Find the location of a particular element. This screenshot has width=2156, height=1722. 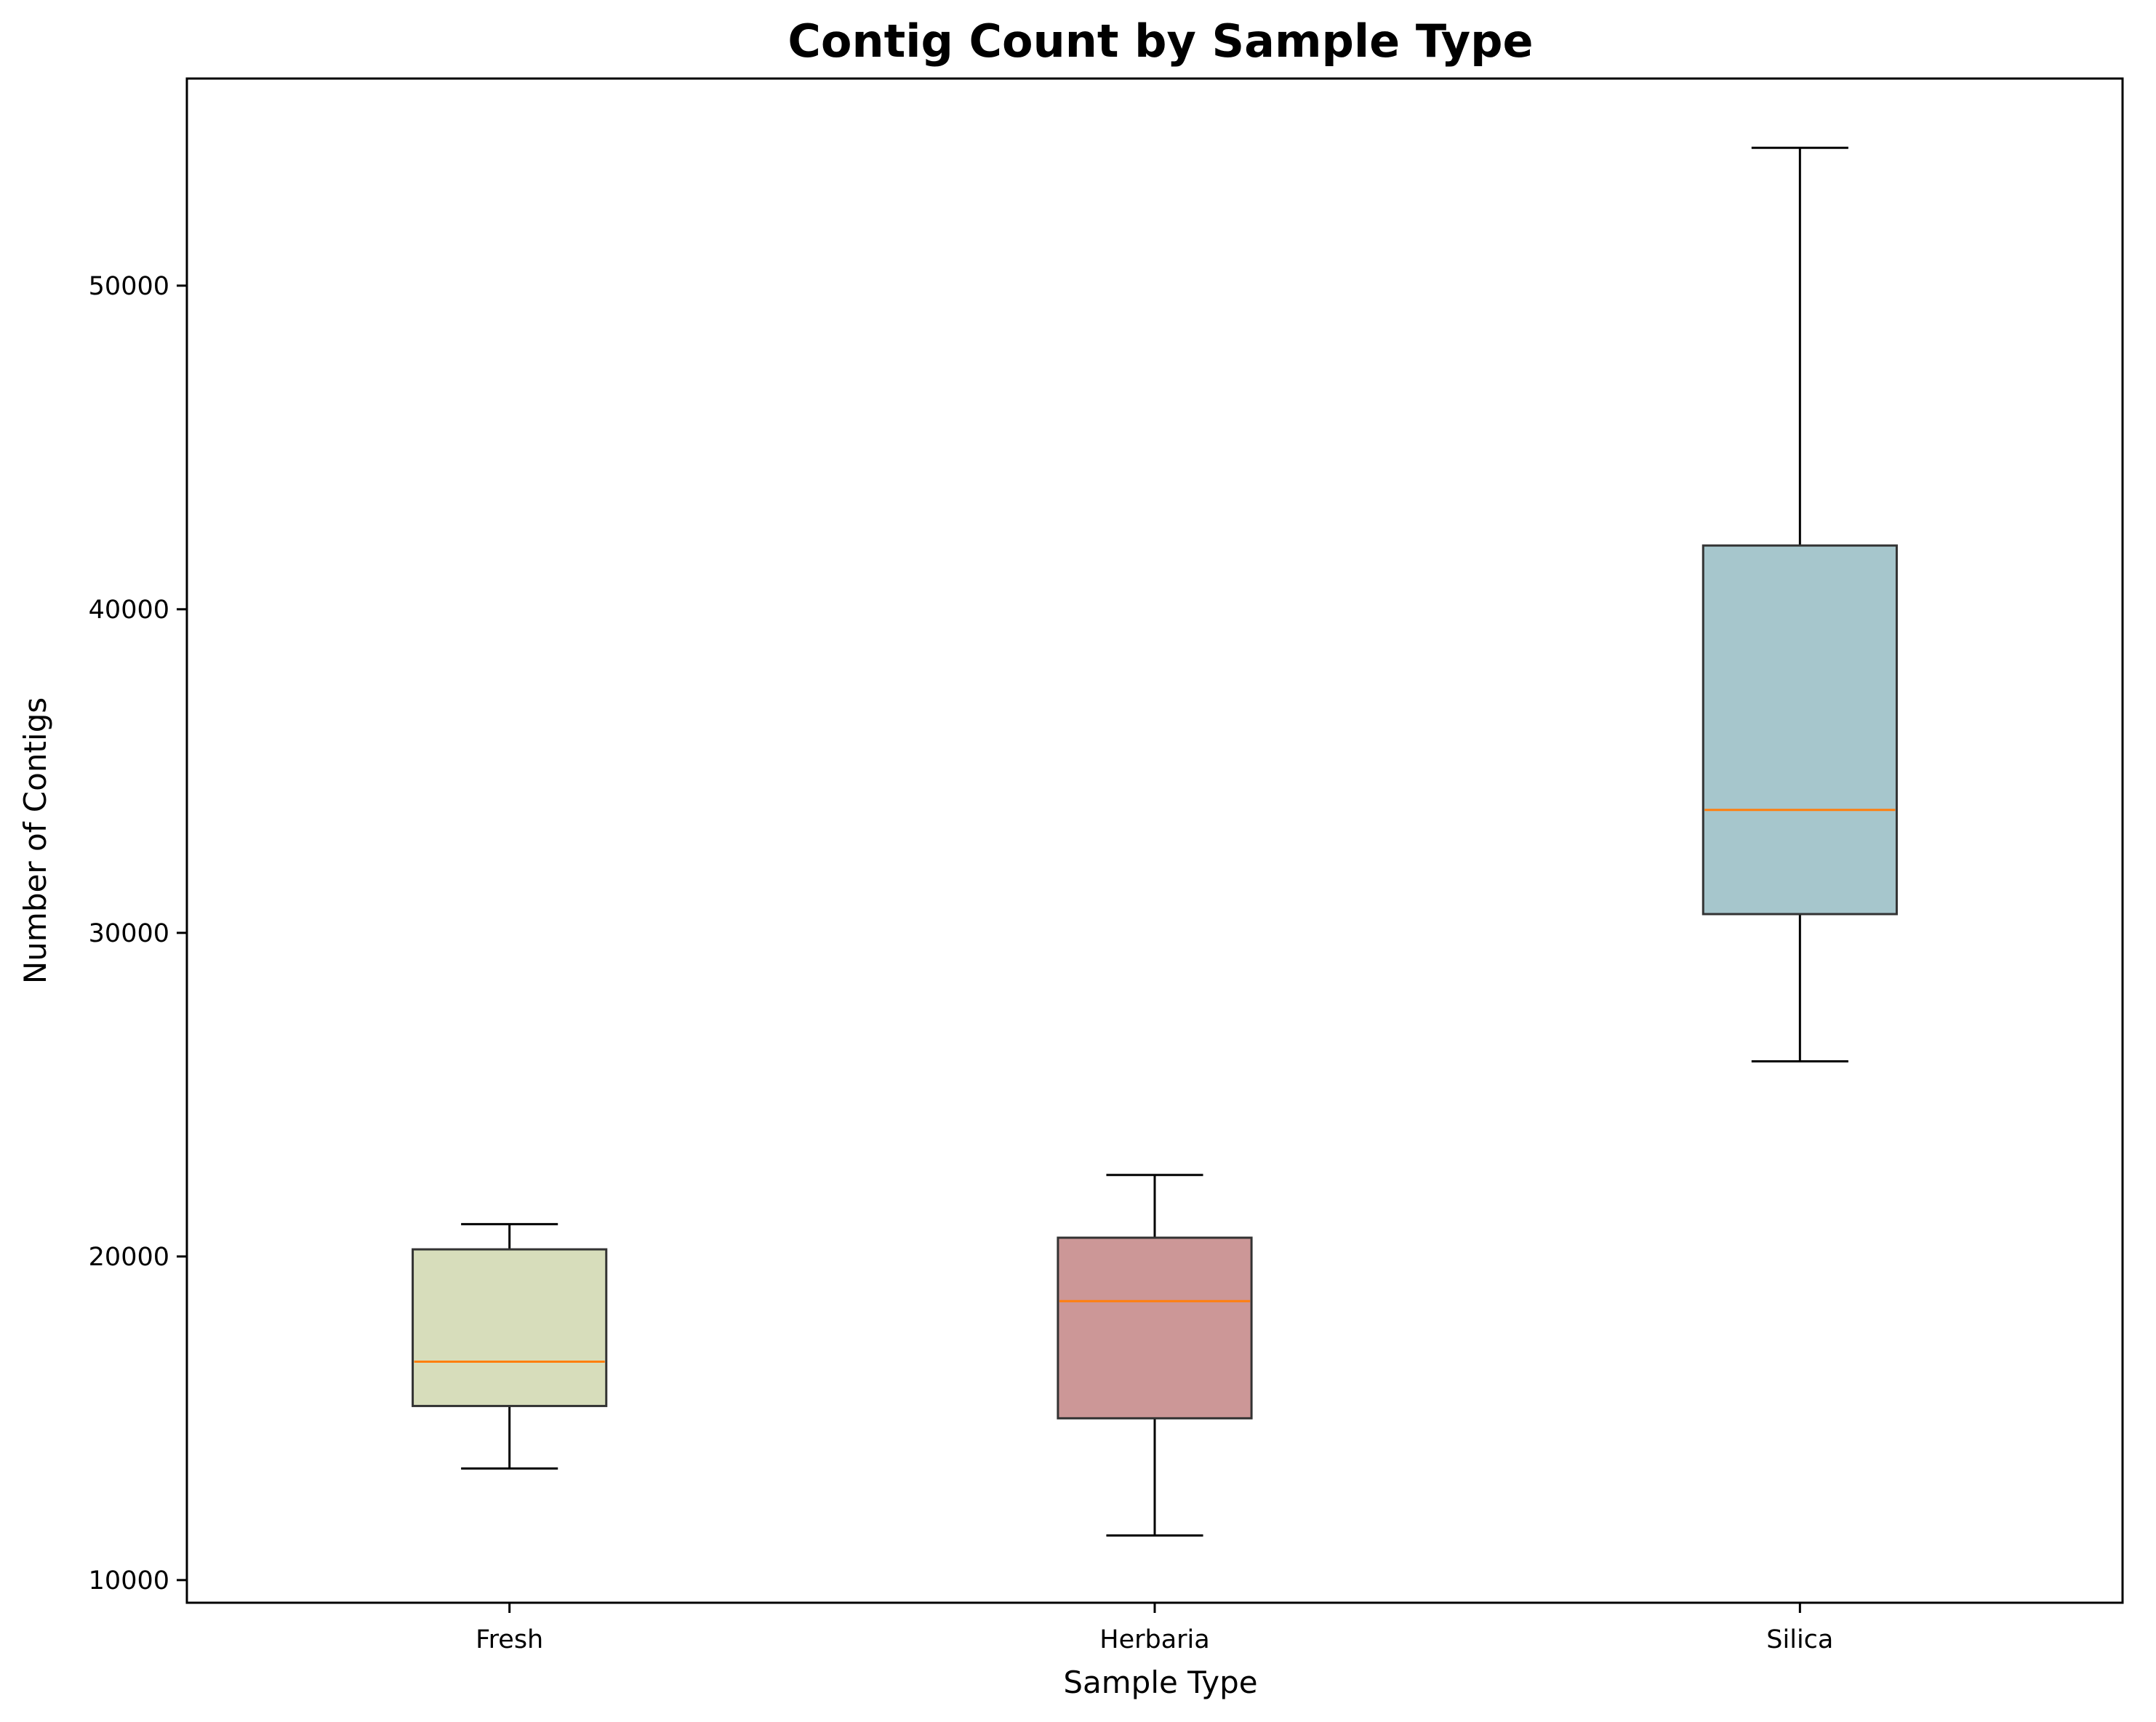

chart-title: Contig Count by Sample Type is located at coordinates (1160, 41).